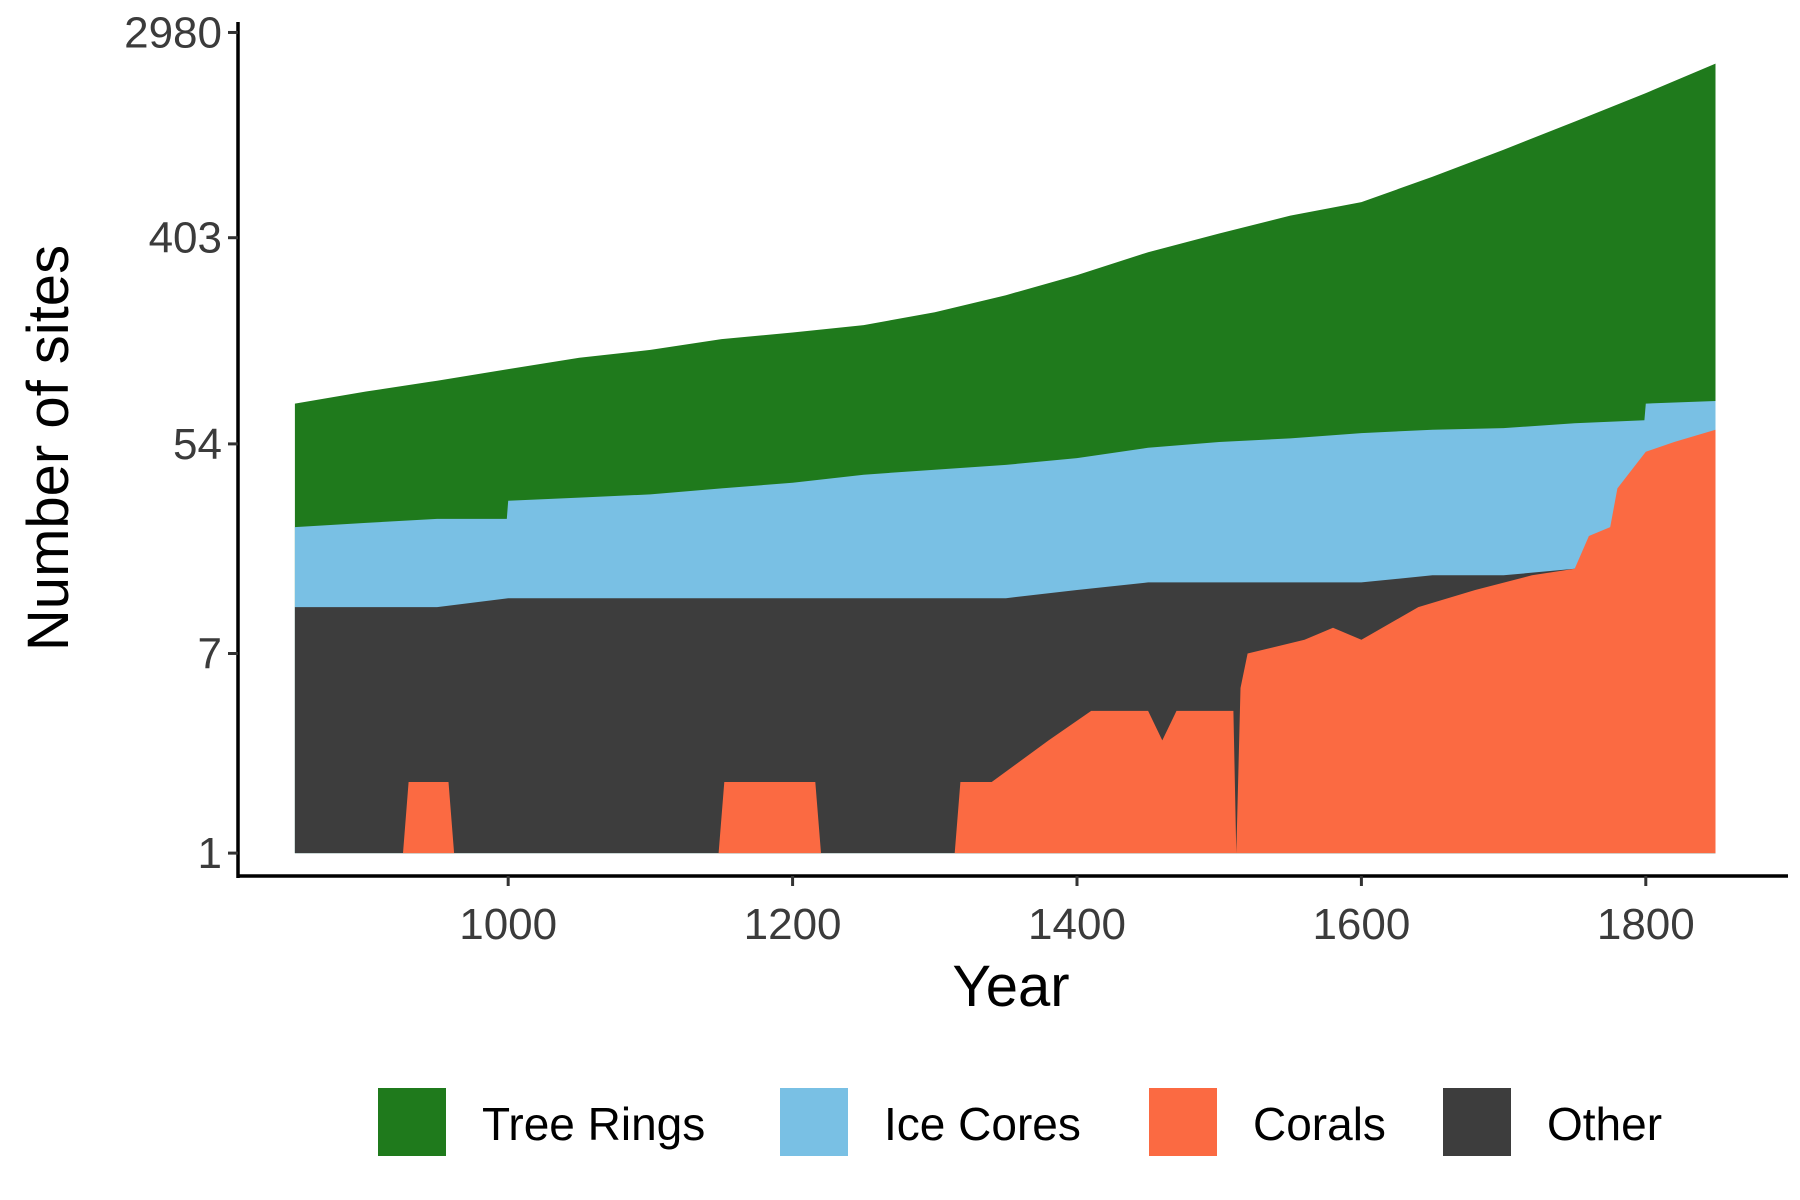  I want to click on legend-item-other: Other, so click(1552, 1122).